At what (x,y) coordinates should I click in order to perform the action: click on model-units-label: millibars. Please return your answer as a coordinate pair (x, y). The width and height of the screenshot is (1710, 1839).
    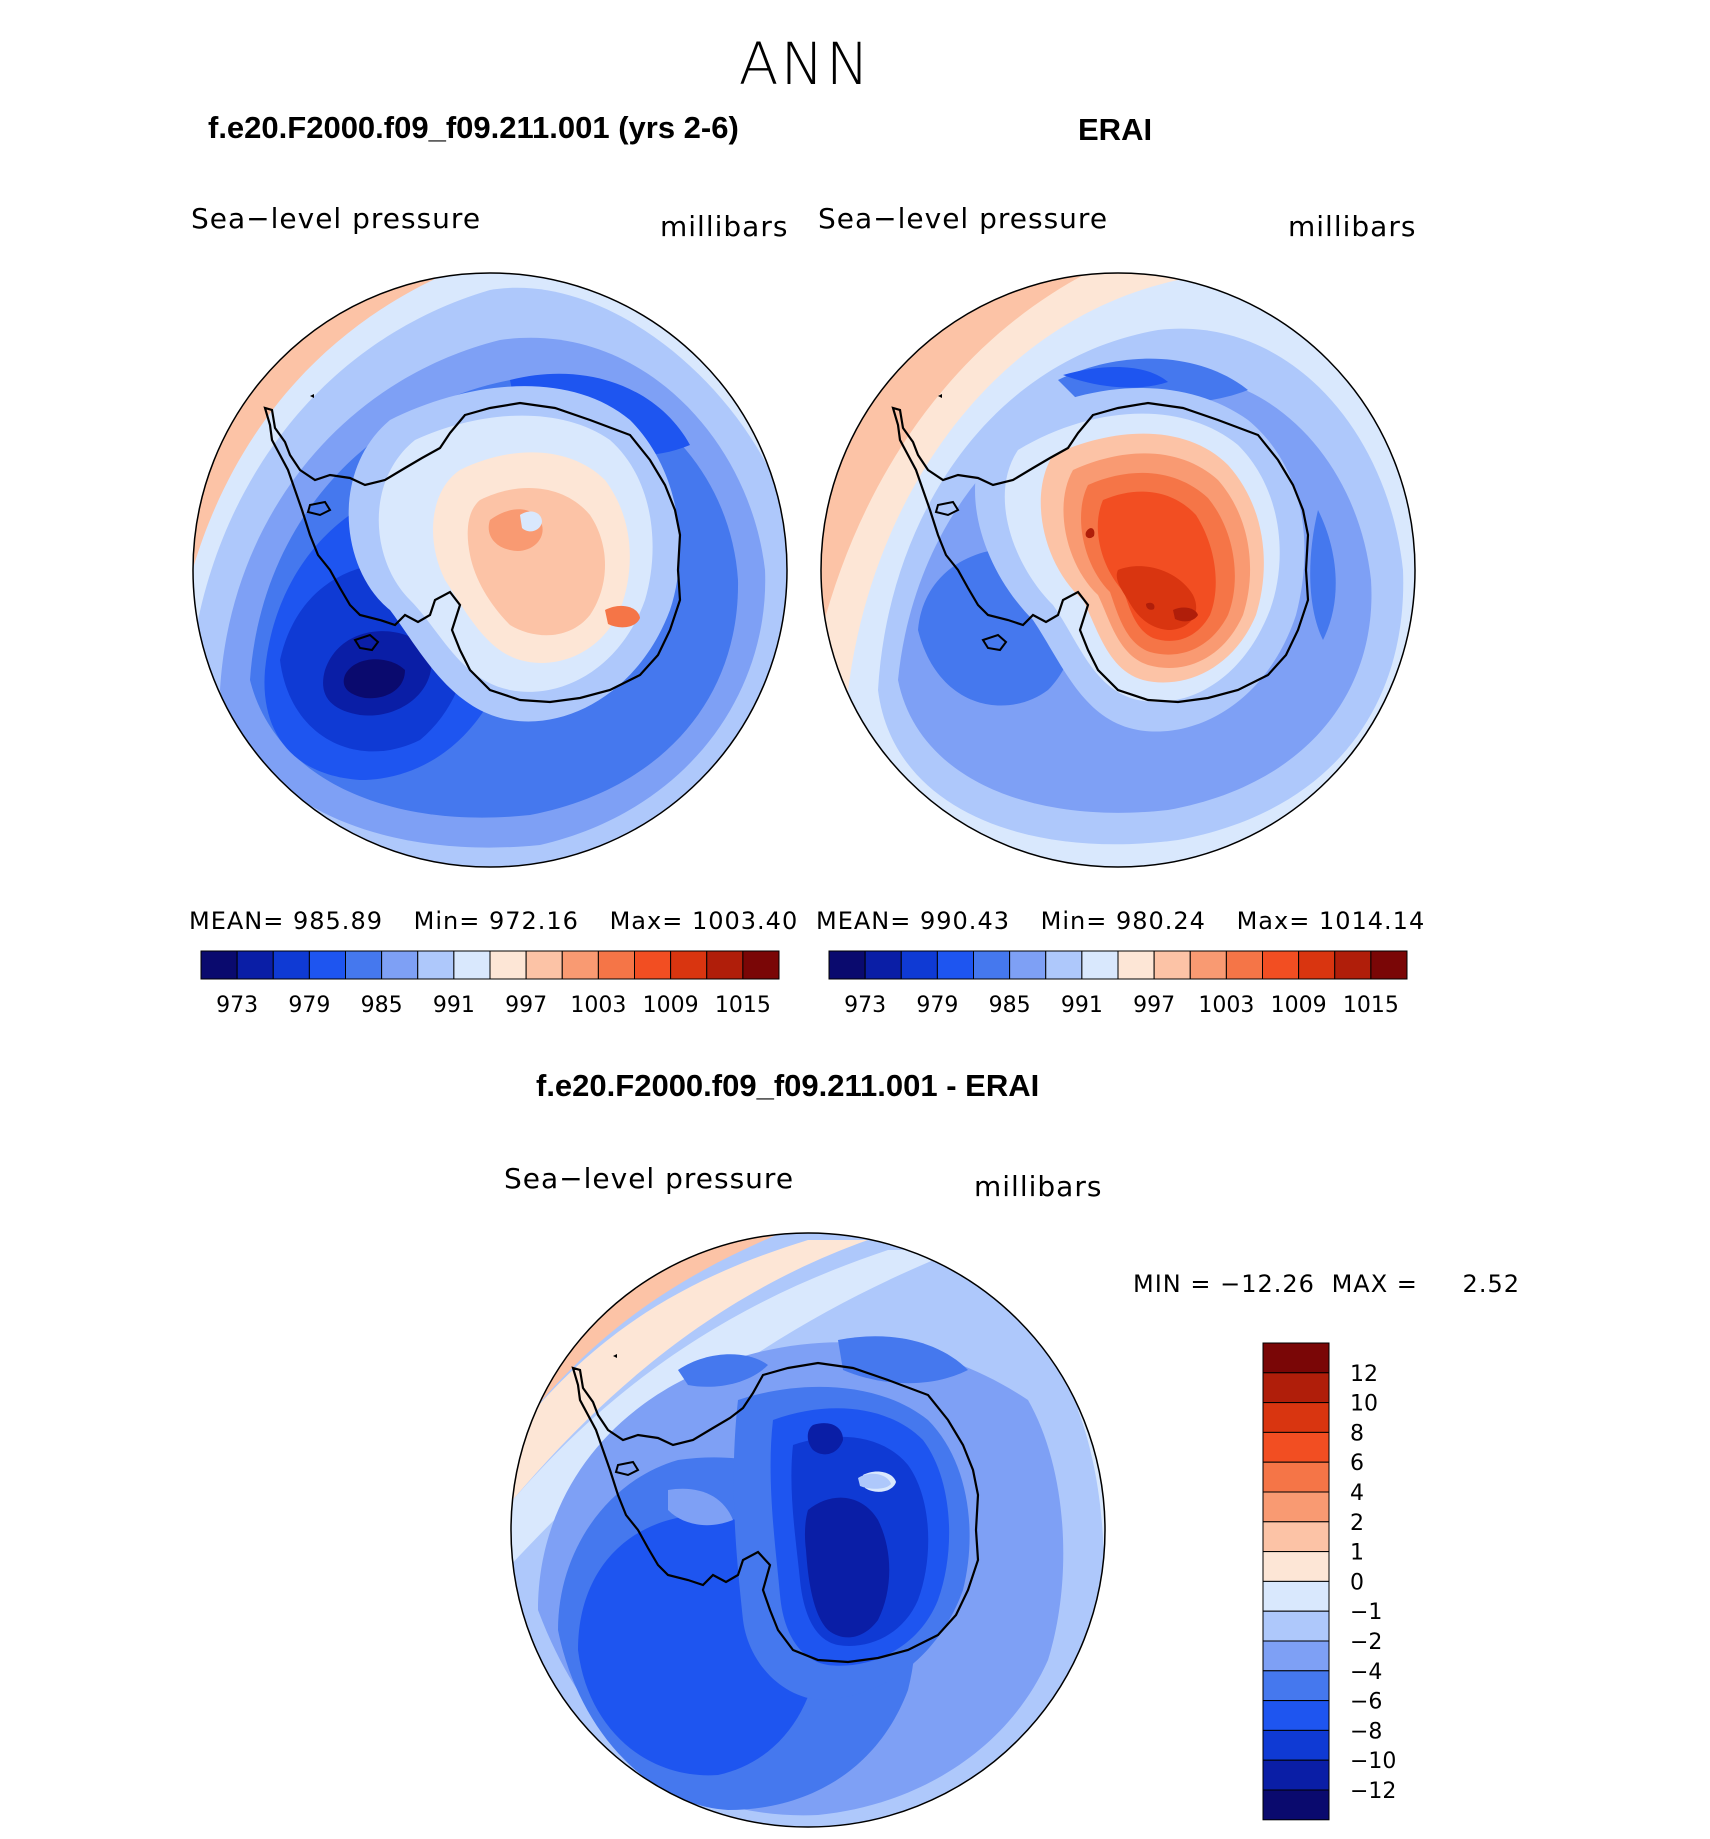
    Looking at the image, I should click on (724, 226).